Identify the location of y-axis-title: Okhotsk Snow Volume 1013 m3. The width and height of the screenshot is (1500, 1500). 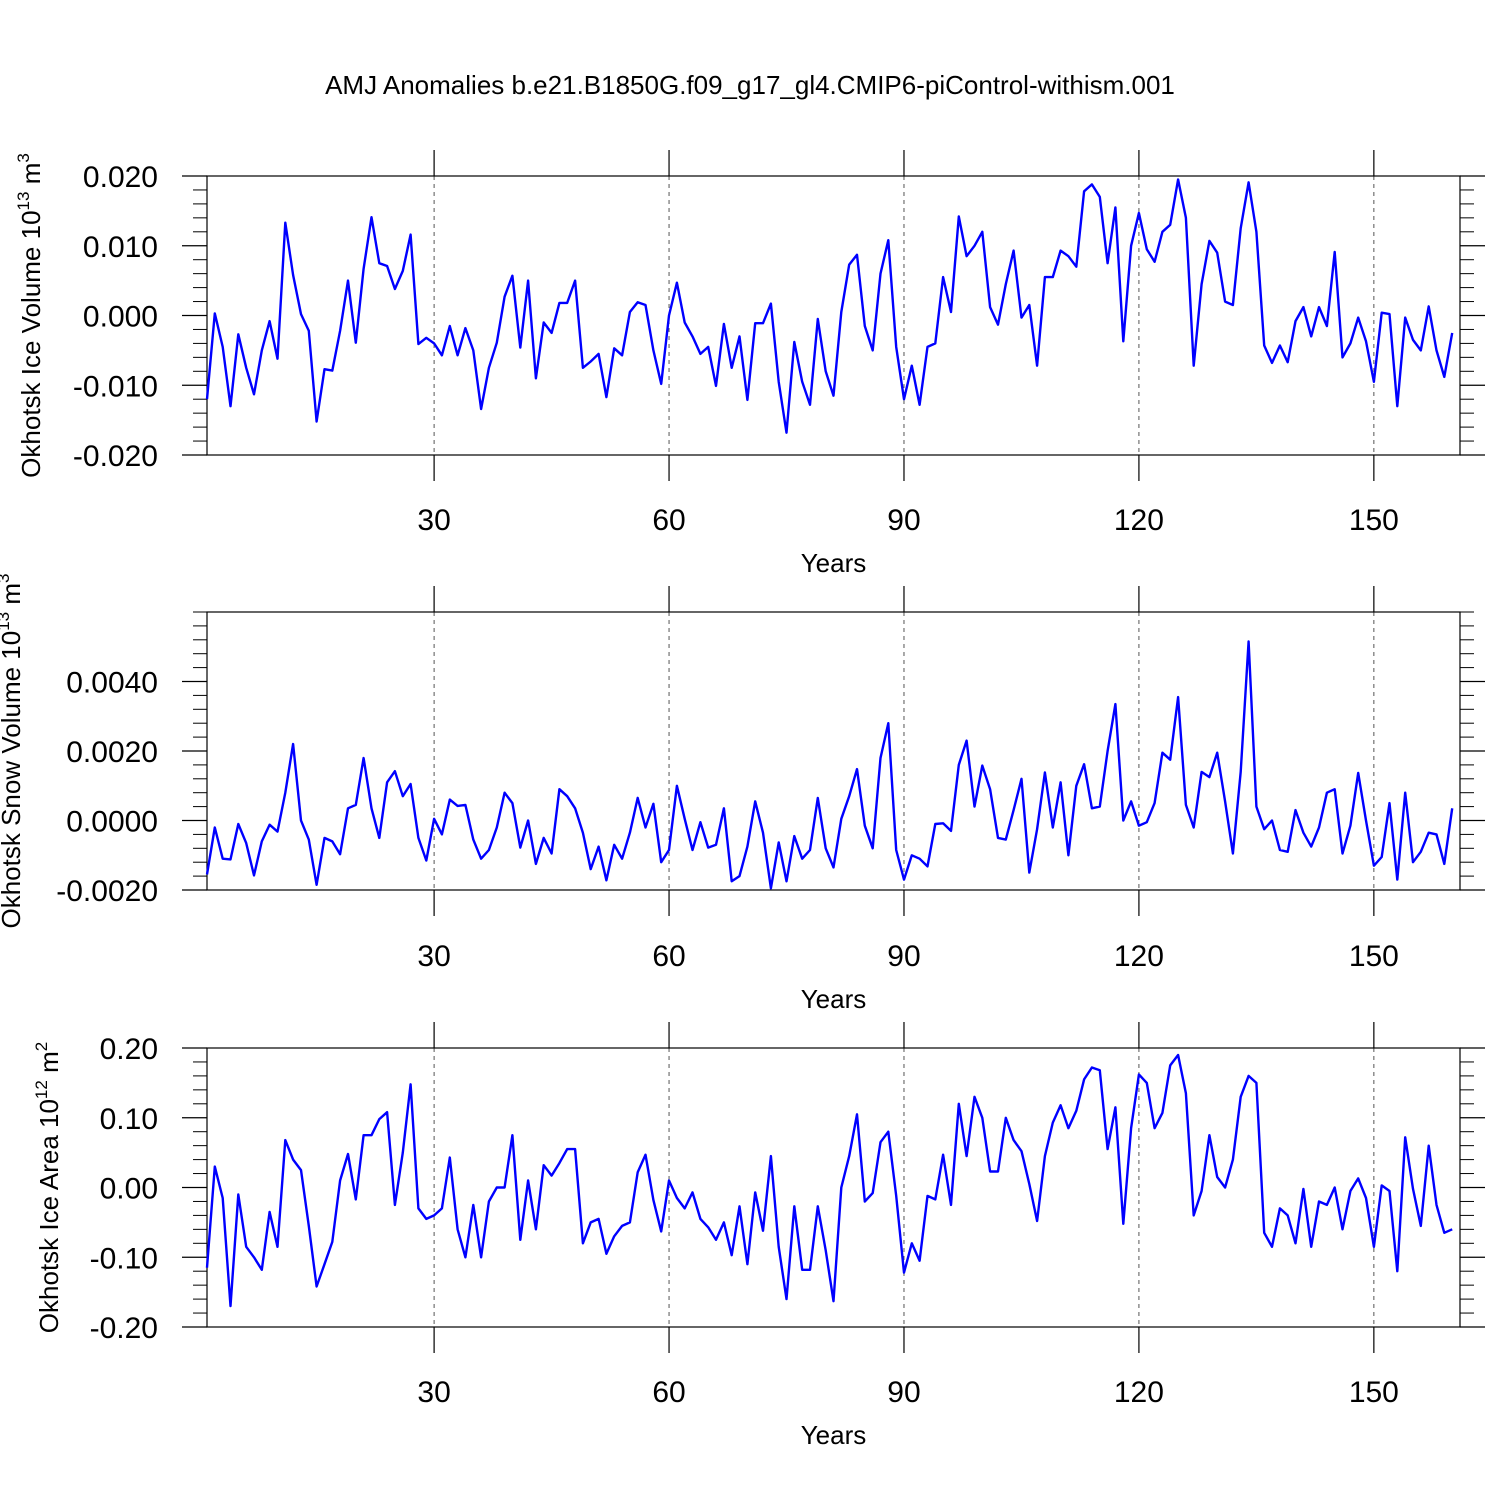
(13, 751).